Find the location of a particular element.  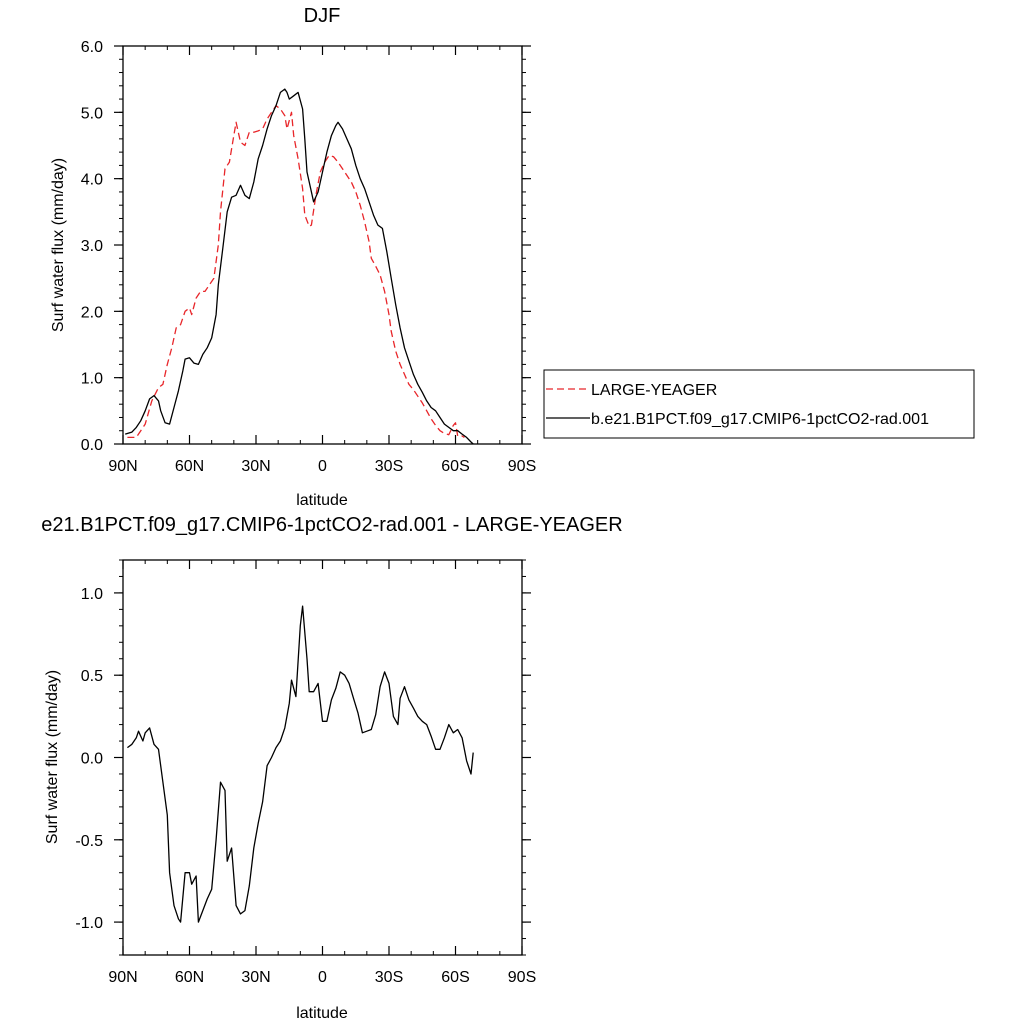

bottom-y-tick-label: -0.5 is located at coordinates (89, 841).